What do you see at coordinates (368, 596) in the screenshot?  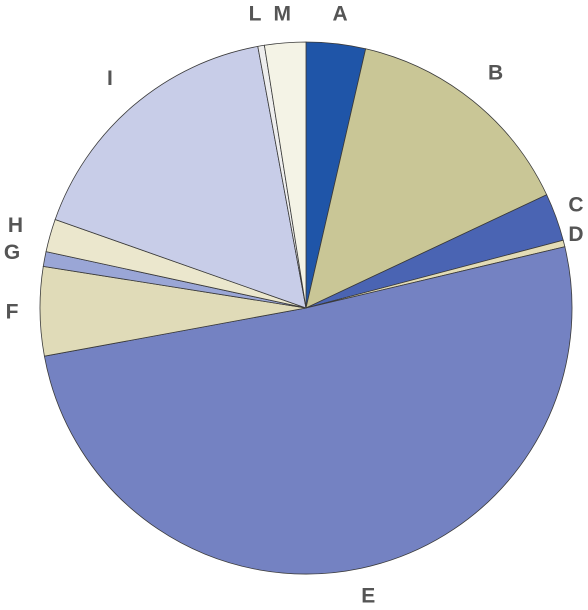 I see `pie-label-e: E` at bounding box center [368, 596].